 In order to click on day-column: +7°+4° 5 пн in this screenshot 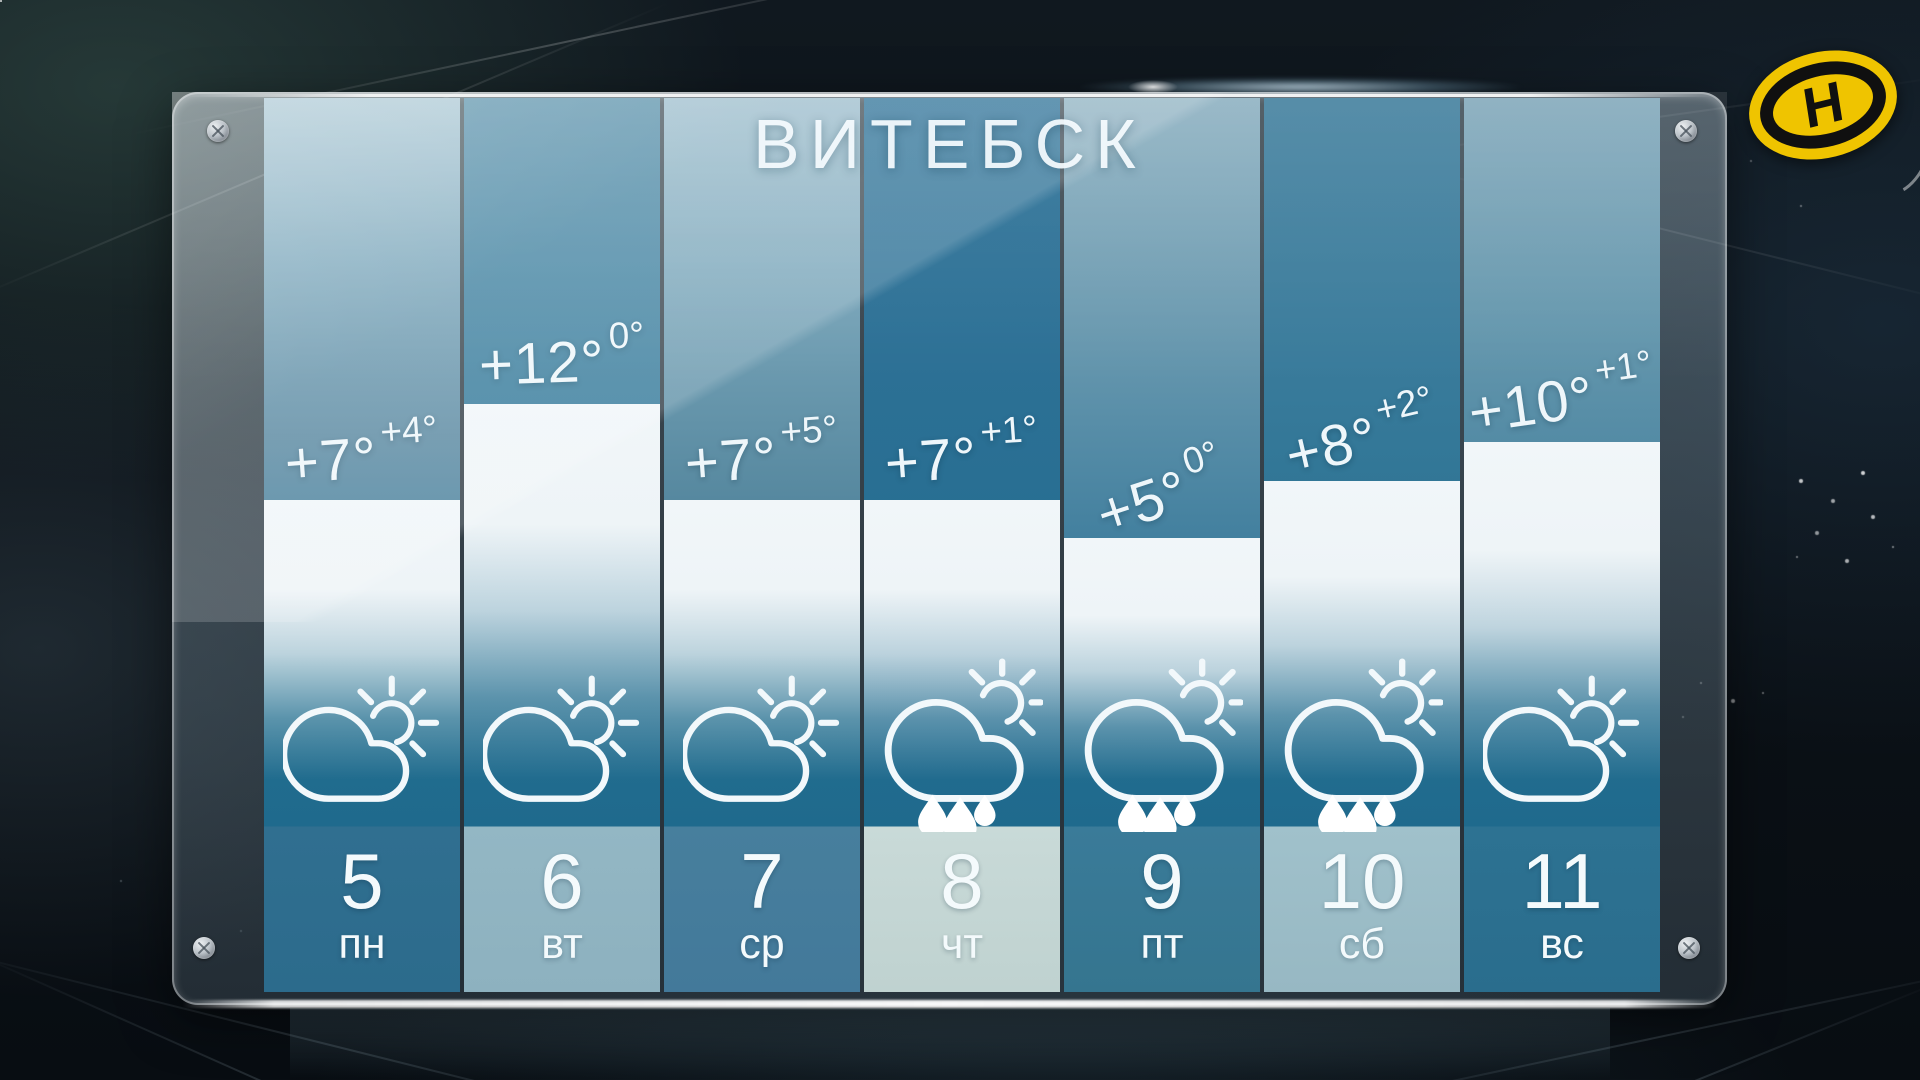, I will do `click(362, 545)`.